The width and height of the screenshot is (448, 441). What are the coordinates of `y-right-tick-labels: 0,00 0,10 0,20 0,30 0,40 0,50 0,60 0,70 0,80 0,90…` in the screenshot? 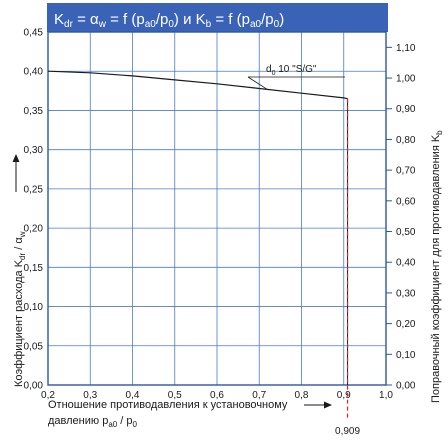 It's located at (401, 217).